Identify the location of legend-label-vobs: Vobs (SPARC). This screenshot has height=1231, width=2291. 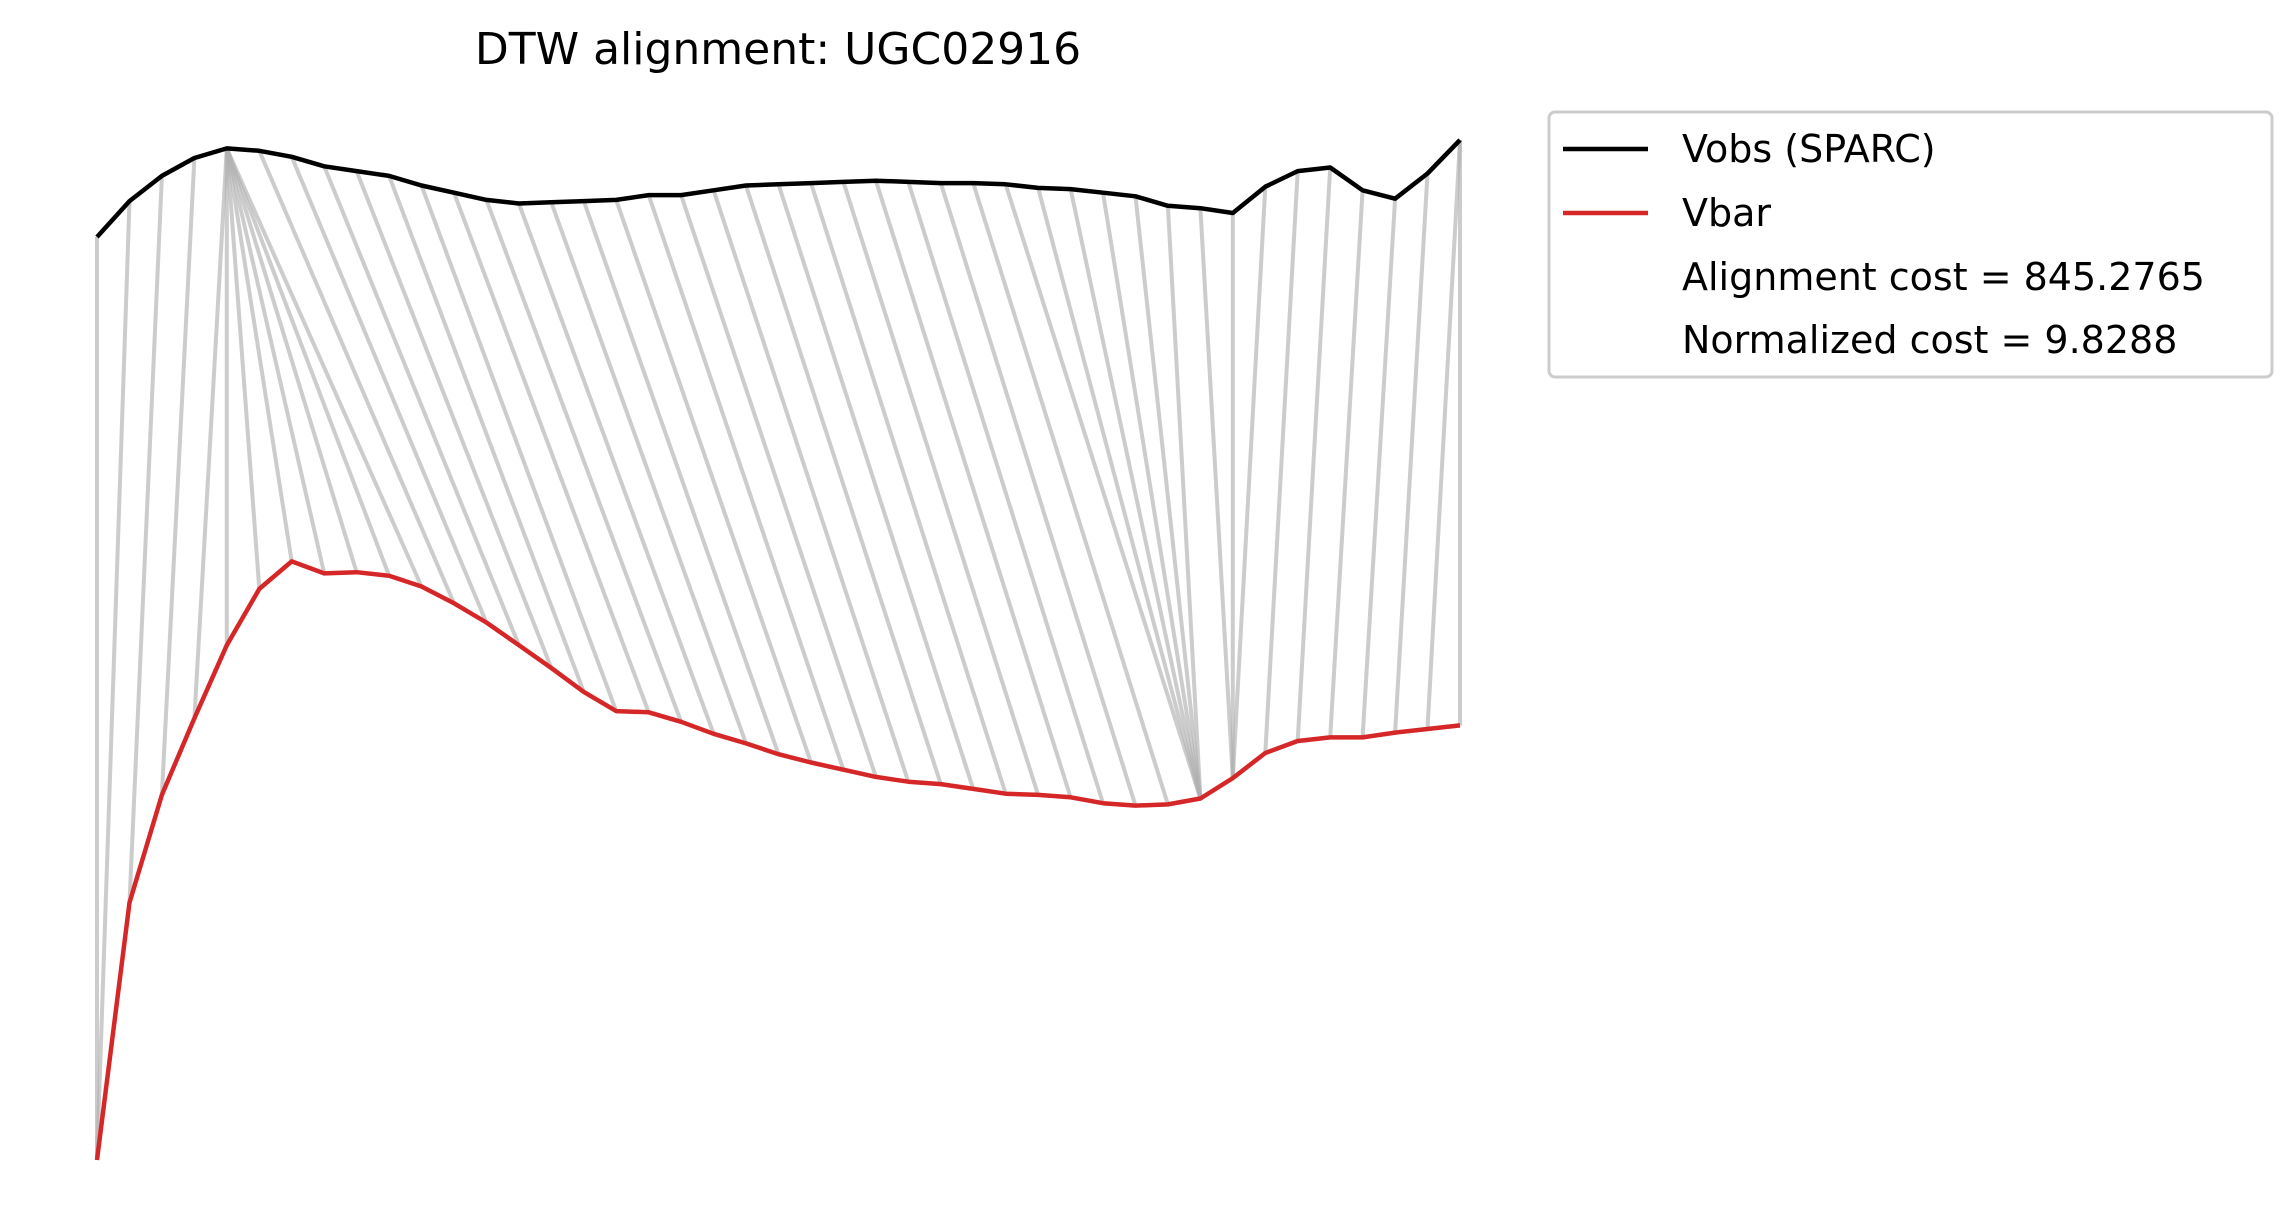
(1809, 149).